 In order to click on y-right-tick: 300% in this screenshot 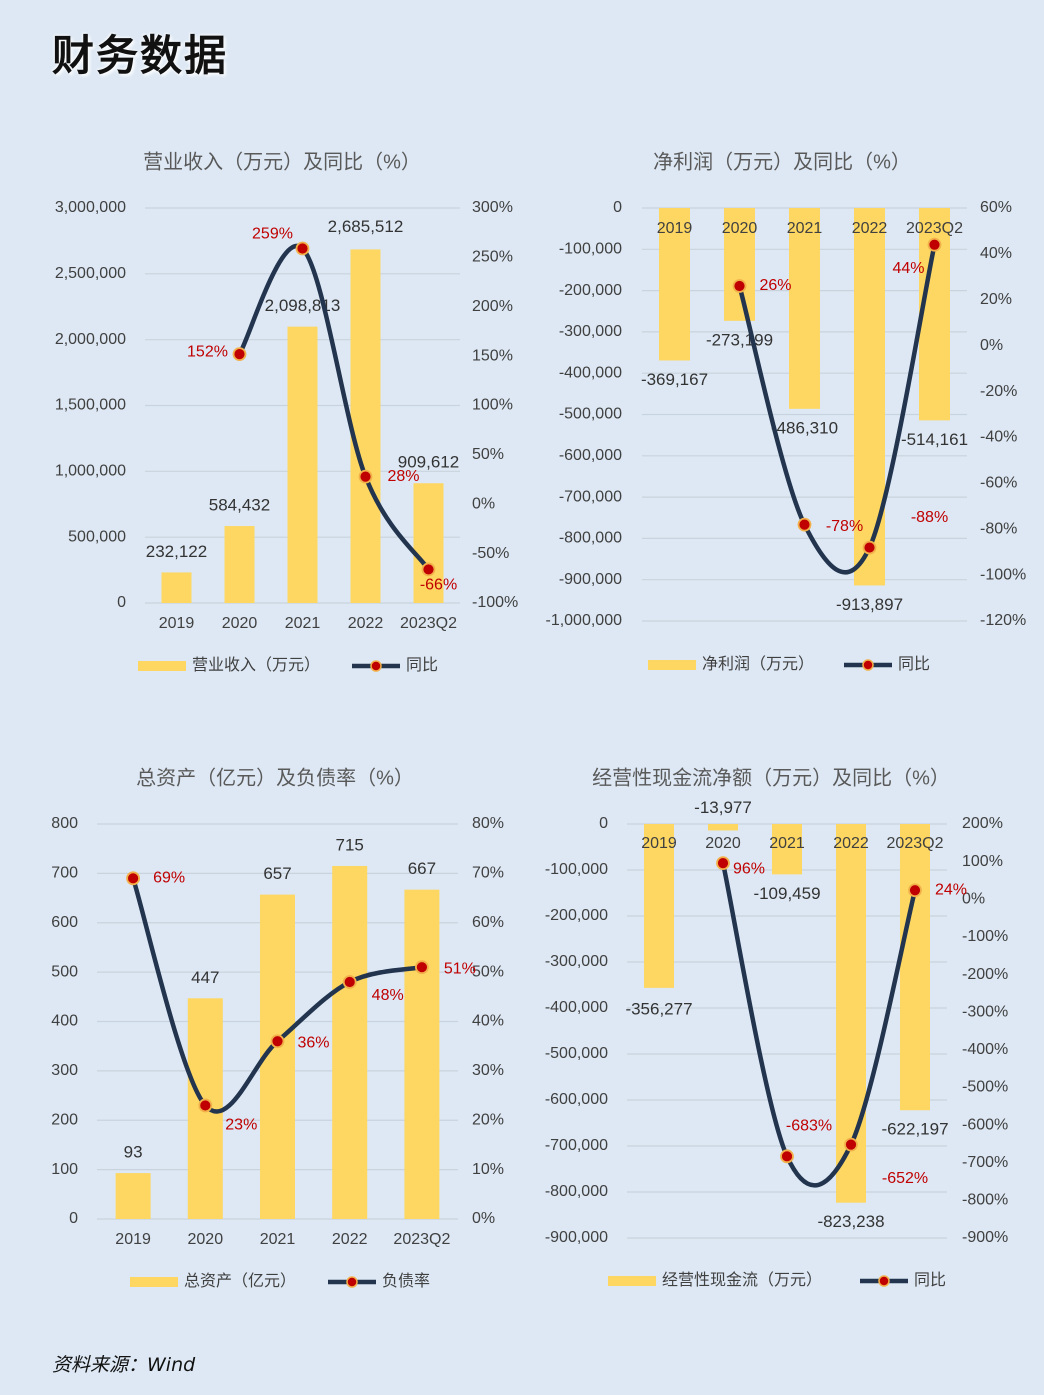, I will do `click(492, 207)`.